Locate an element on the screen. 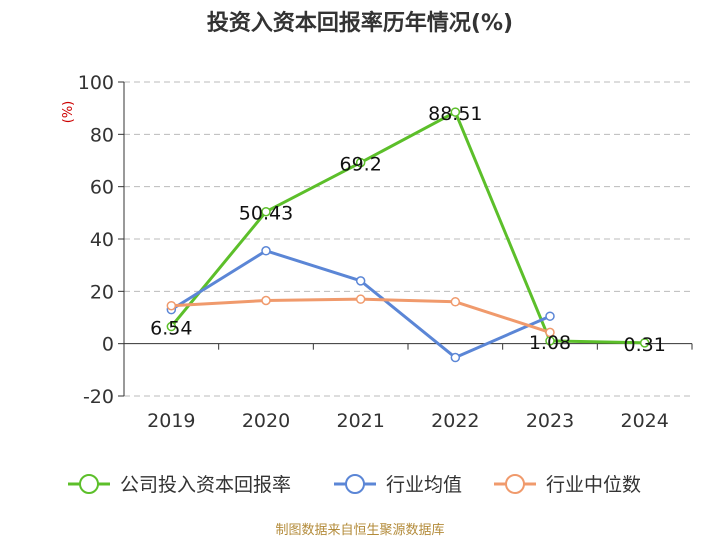  y-tick-label: 20 is located at coordinates (102, 292).